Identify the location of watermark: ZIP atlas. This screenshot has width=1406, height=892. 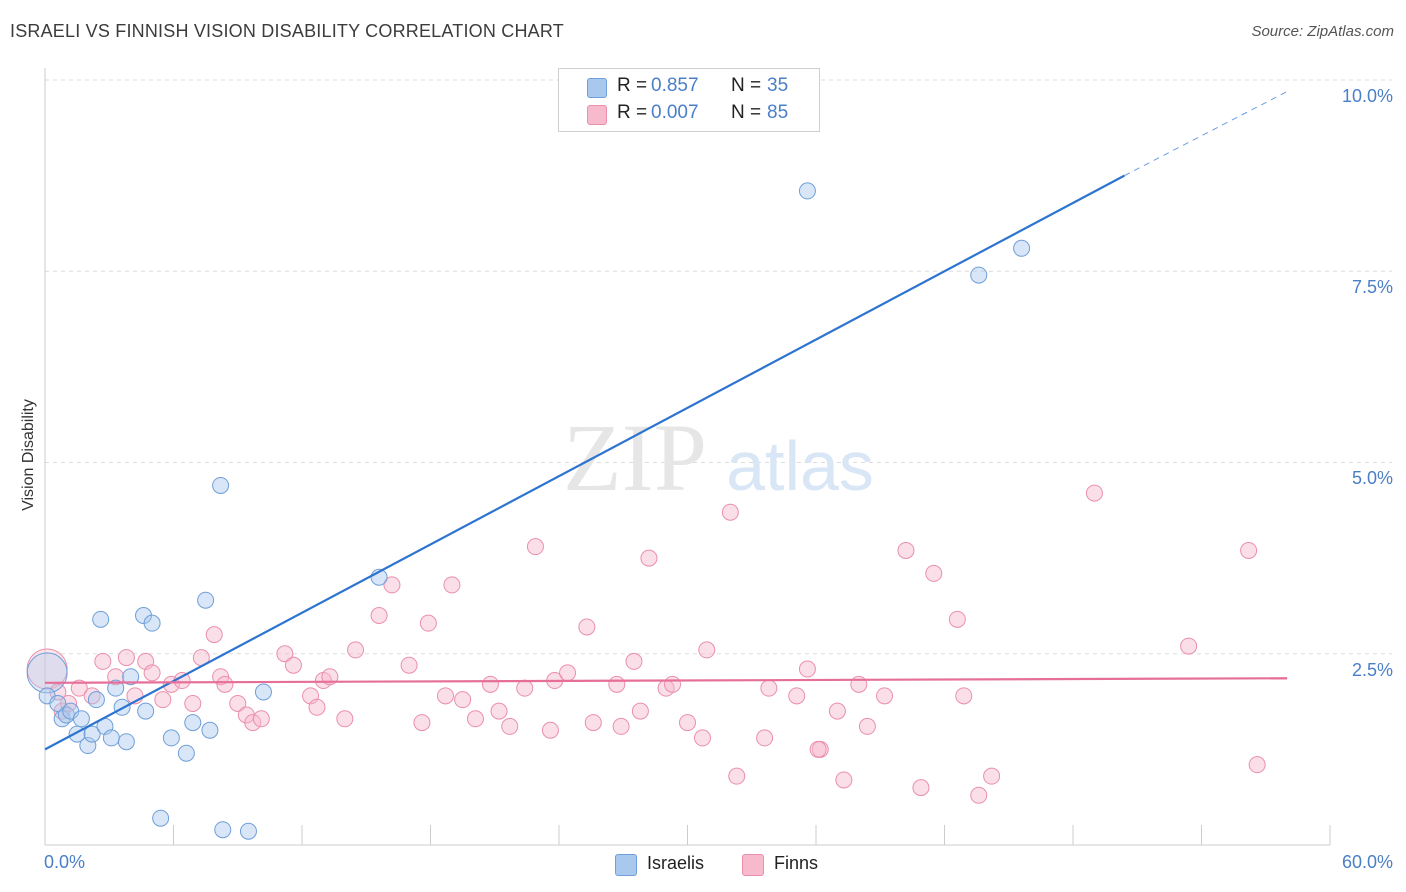
(718, 457).